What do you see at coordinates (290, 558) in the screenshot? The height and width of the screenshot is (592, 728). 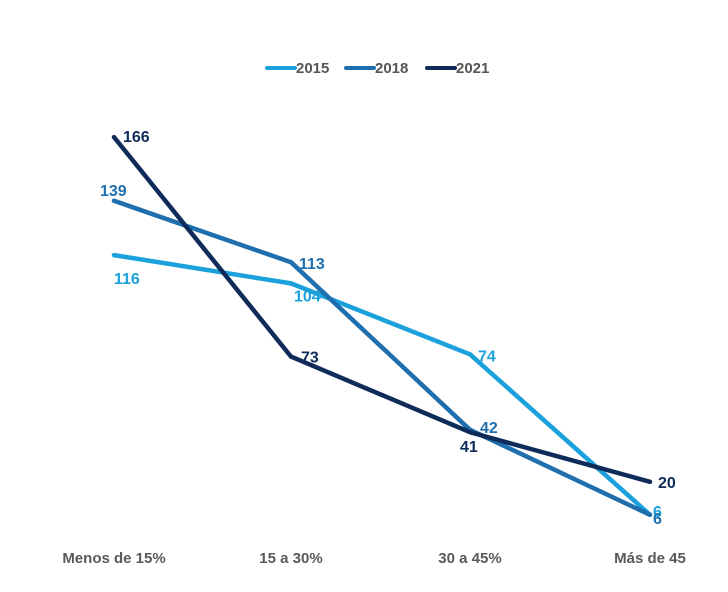 I see `x-tick-label: 15 a 30%` at bounding box center [290, 558].